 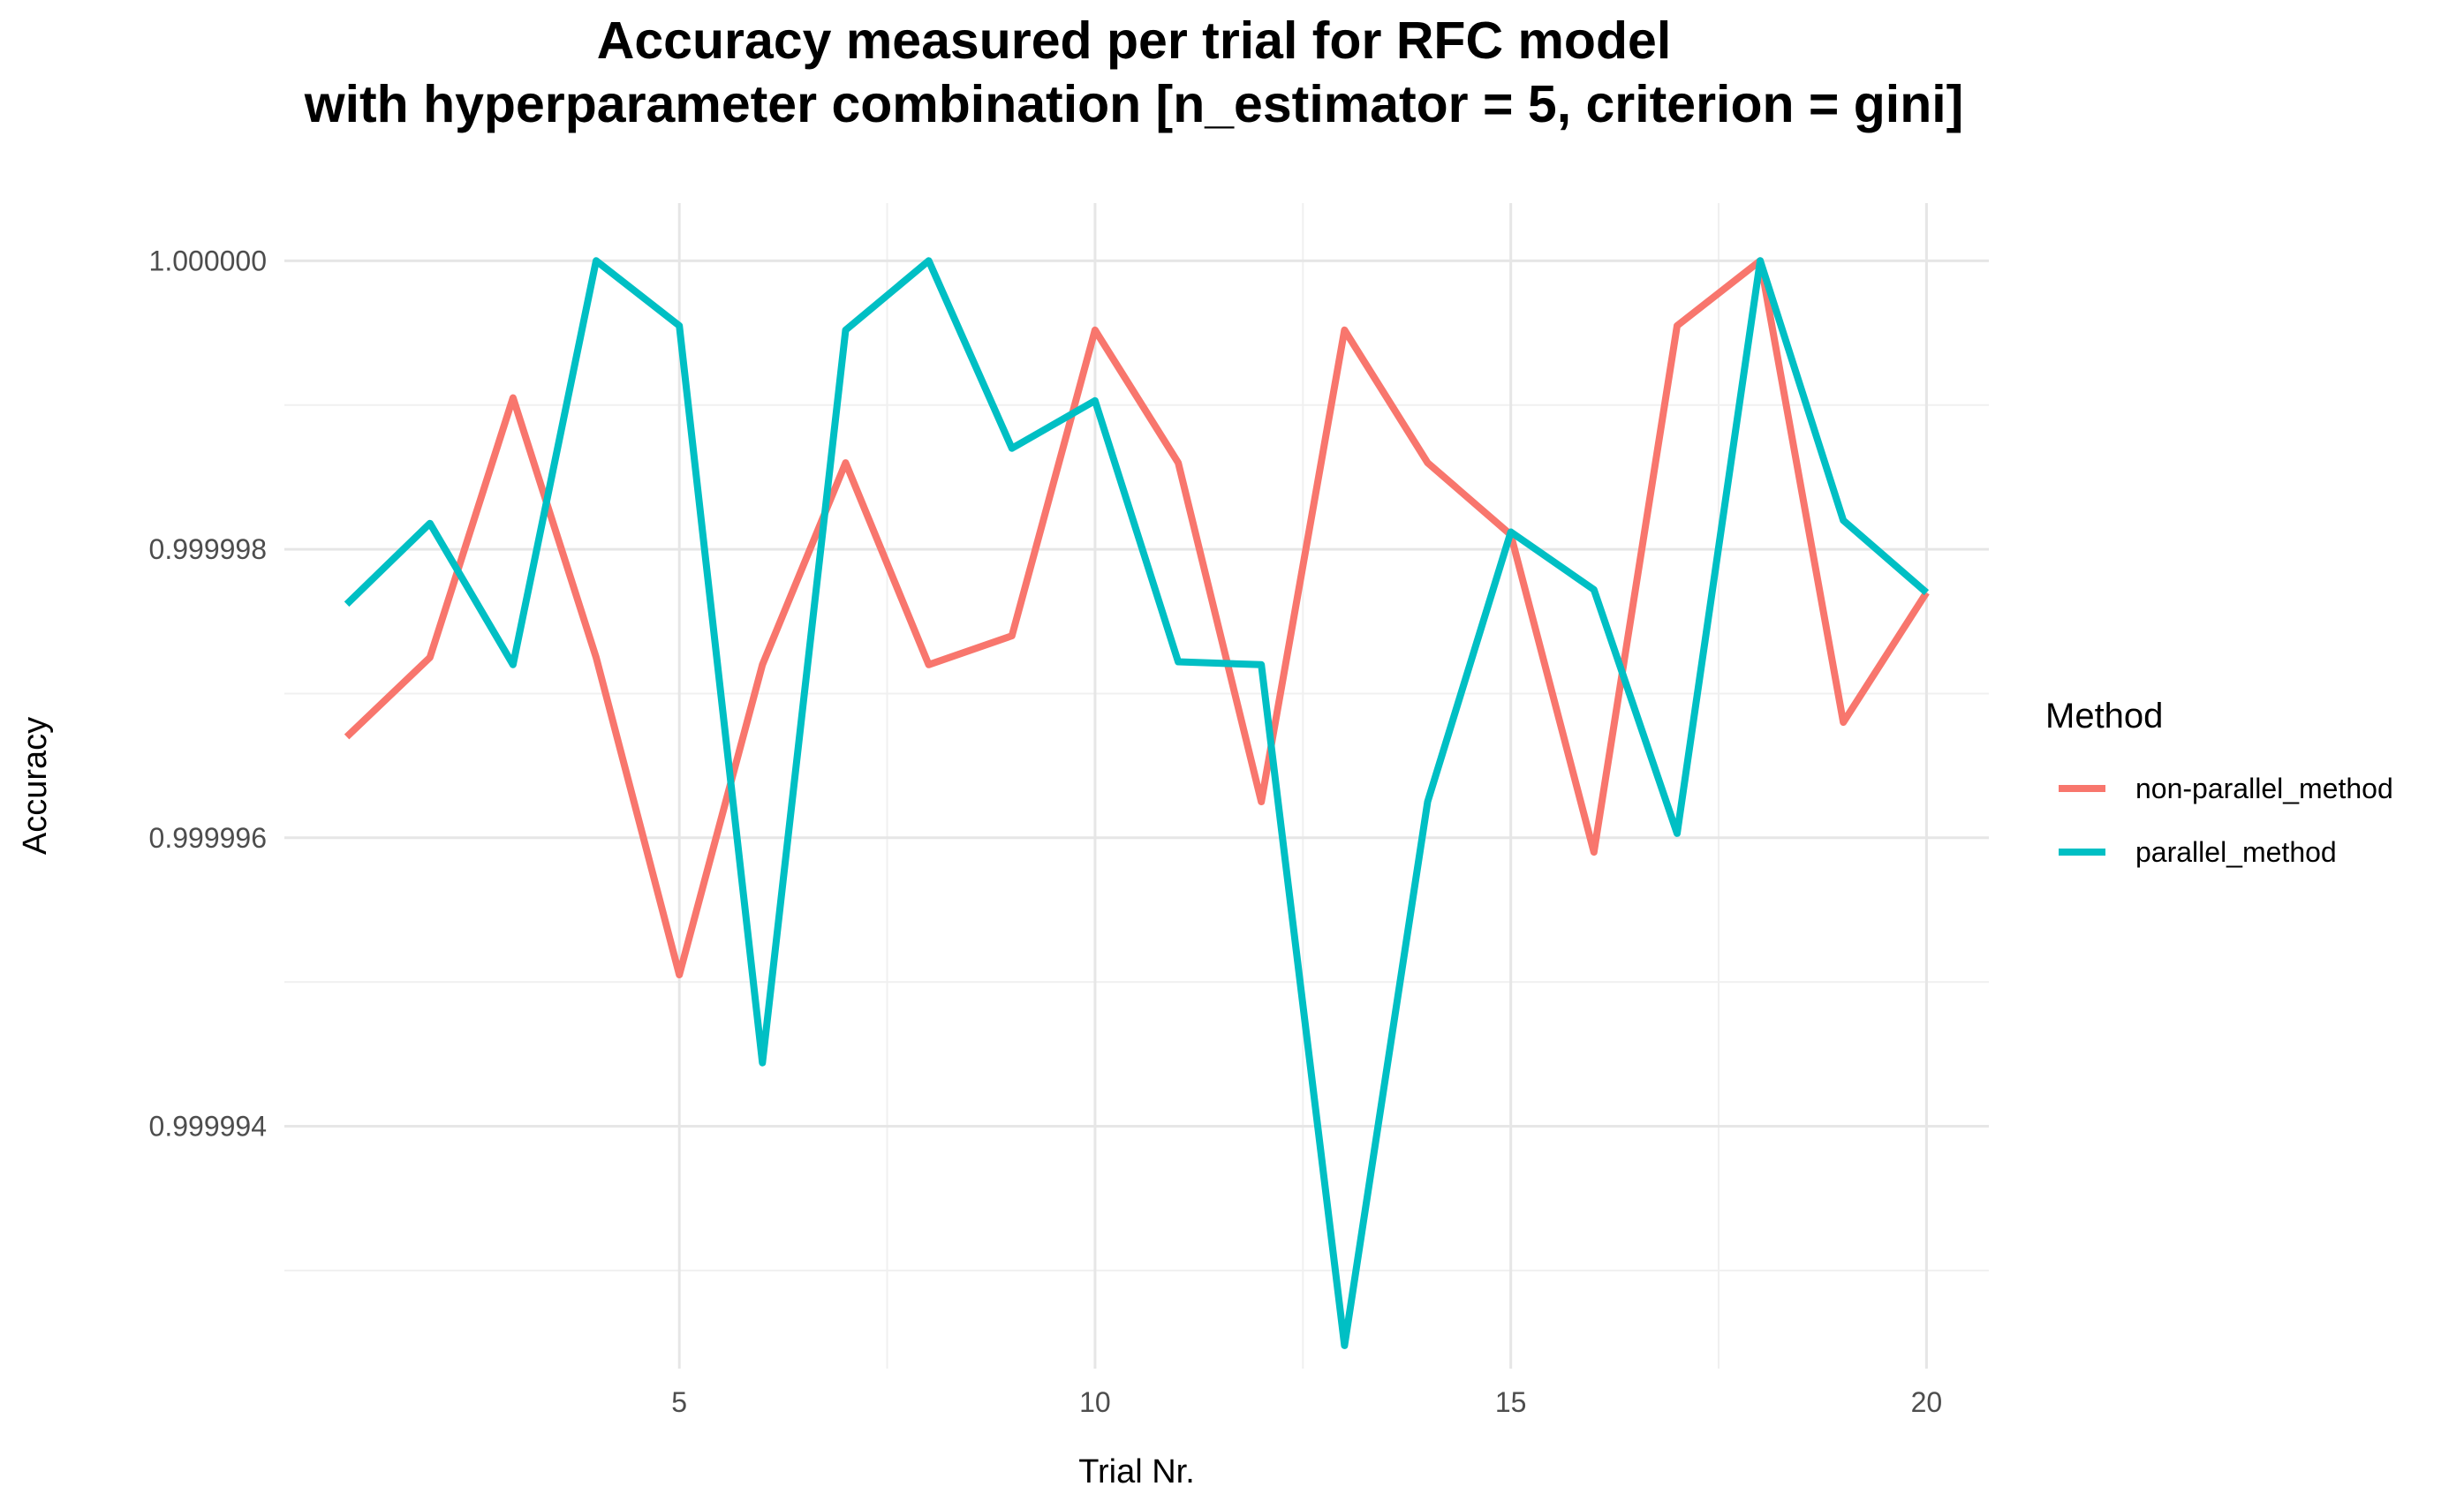 I want to click on y-tick-label: 0.999994, so click(x=208, y=1127).